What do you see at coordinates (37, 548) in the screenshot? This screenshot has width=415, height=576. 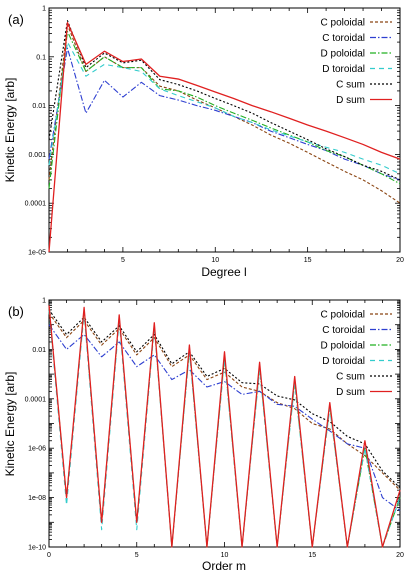 I see `y-tick-label: 1e-10` at bounding box center [37, 548].